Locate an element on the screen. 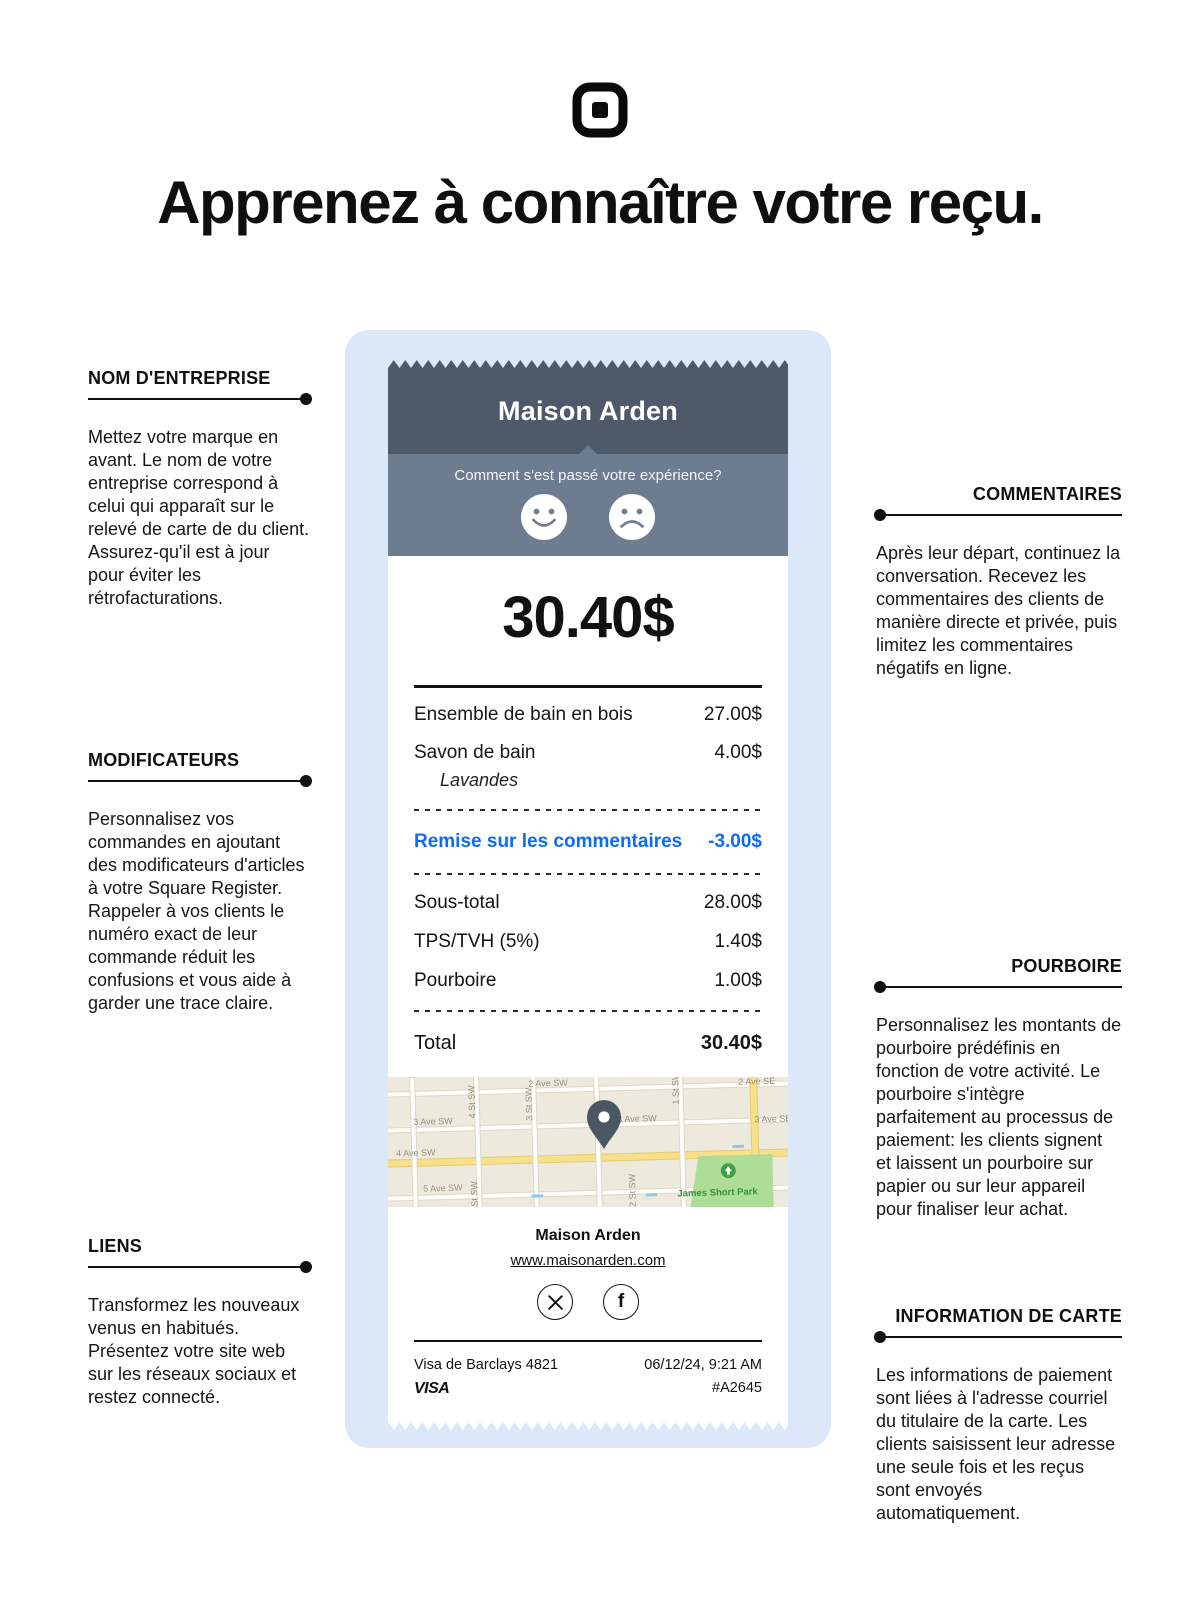 Image resolution: width=1200 pixels, height=1600 pixels. item-price: 4.00$ is located at coordinates (738, 752).